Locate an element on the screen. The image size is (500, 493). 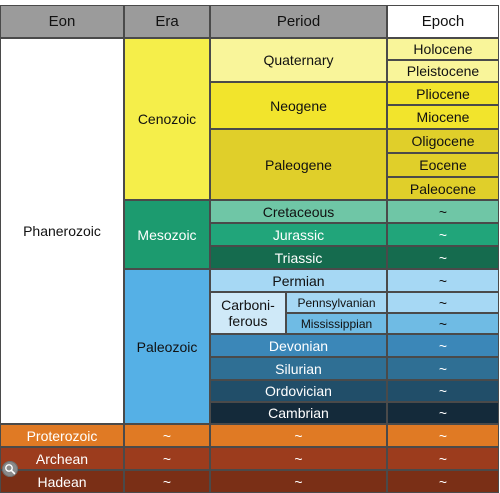
epoch-hadean-placeholder: ~ is located at coordinates (443, 481).